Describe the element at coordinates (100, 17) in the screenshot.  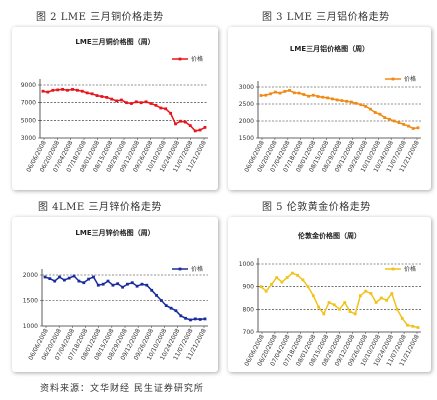
I see `figure-2-caption: 图 2 LME 三月铜价格走势` at that location.